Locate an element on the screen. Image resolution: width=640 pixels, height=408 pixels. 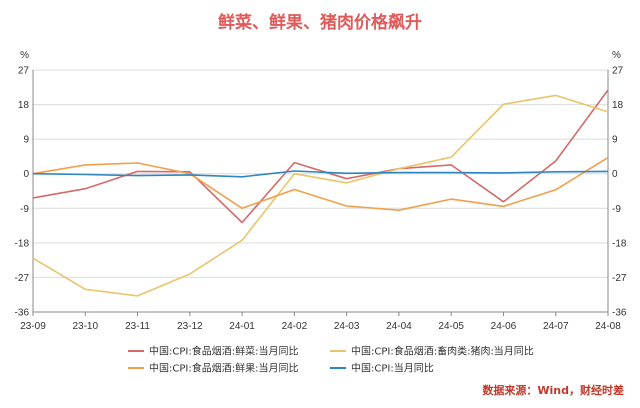
x-tick-label: 24-03 is located at coordinates (347, 326).